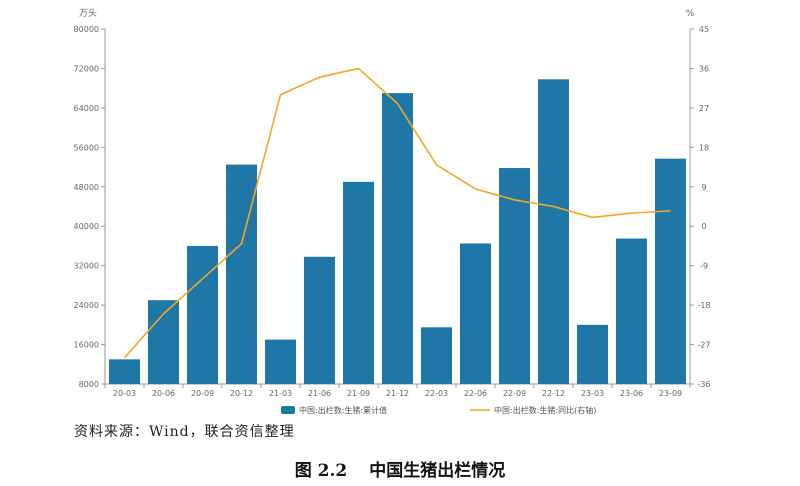 Image resolution: width=800 pixels, height=486 pixels. I want to click on left-tick-label: 32000, so click(86, 266).